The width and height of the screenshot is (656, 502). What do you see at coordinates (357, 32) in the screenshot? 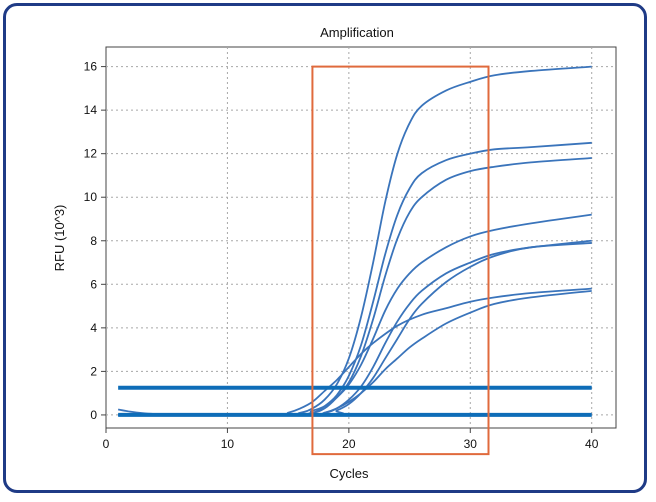
I see `chart-title: Amplification` at bounding box center [357, 32].